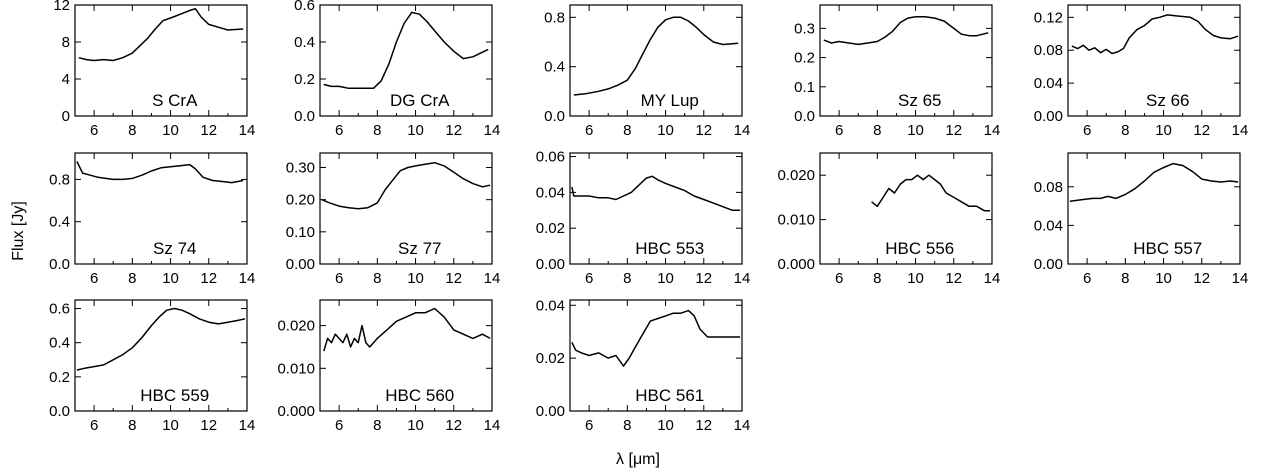 This screenshot has width=1262, height=473. What do you see at coordinates (1167, 248) in the screenshot?
I see `panel-label: HBC 557` at bounding box center [1167, 248].